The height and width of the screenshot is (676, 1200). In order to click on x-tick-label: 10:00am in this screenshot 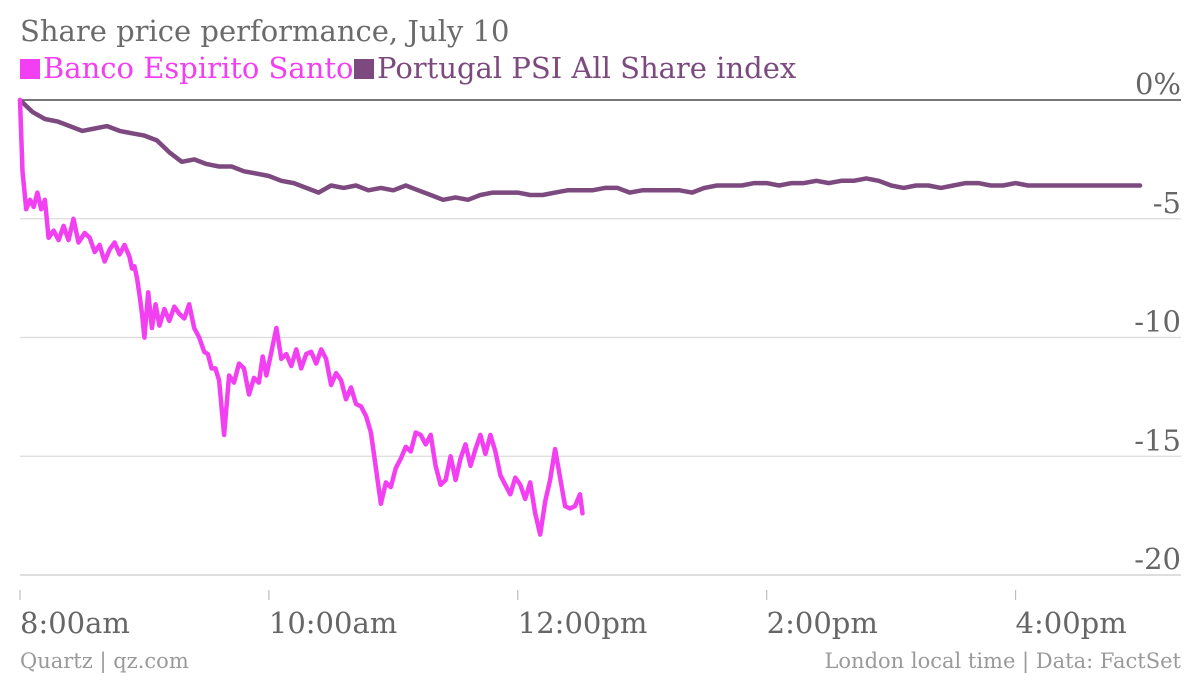, I will do `click(333, 623)`.